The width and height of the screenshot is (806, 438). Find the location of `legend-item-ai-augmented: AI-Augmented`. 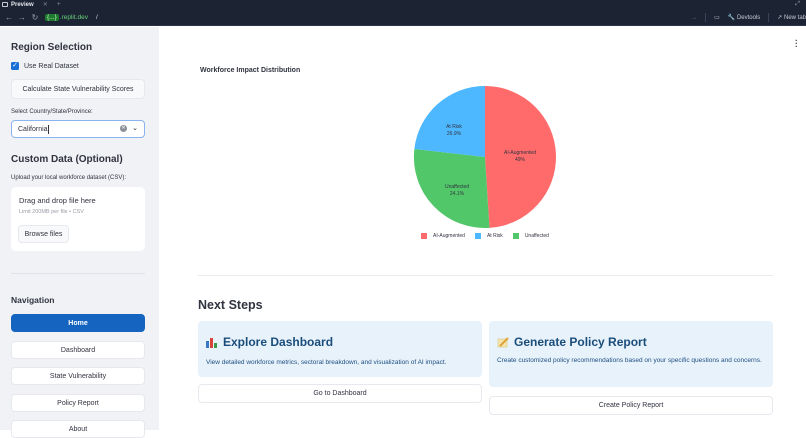

legend-item-ai-augmented: AI-Augmented is located at coordinates (443, 236).